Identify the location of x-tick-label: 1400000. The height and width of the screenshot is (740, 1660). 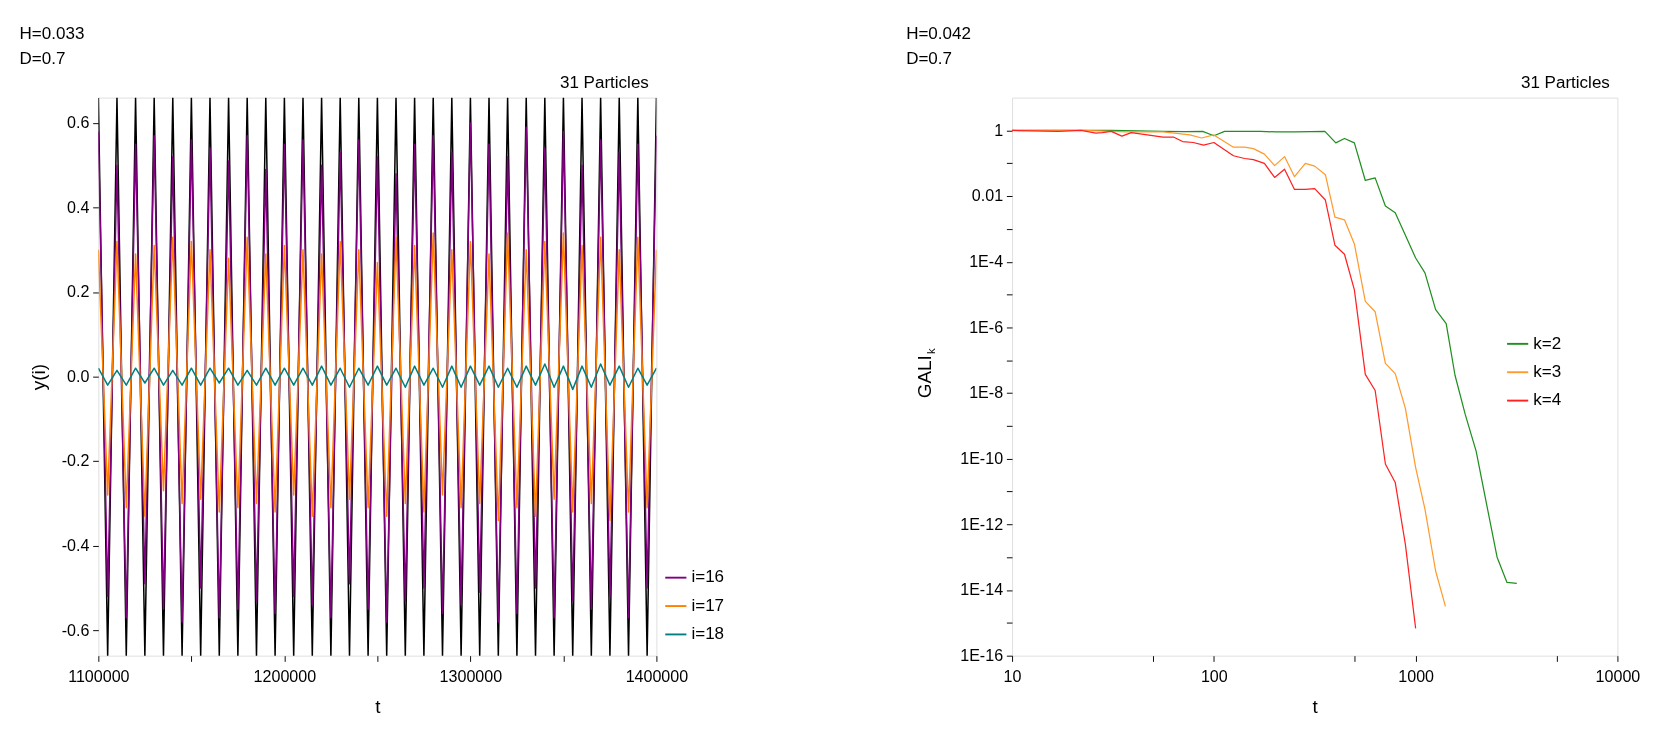
(657, 675).